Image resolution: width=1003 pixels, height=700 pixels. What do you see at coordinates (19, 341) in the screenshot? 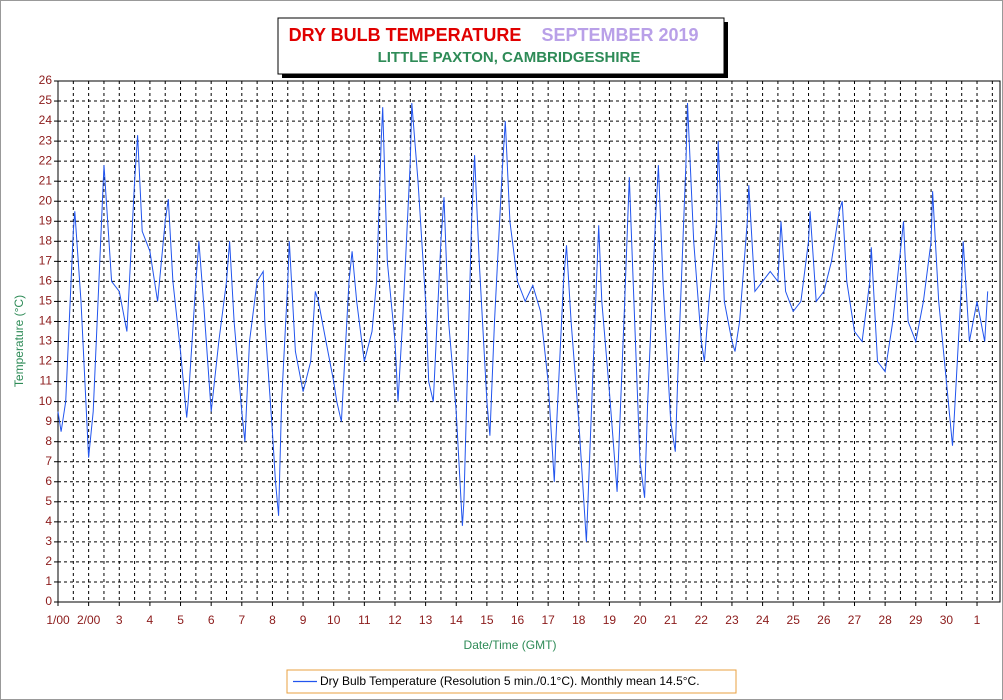
I see `y-axis-label: Temperature (°C)` at bounding box center [19, 341].